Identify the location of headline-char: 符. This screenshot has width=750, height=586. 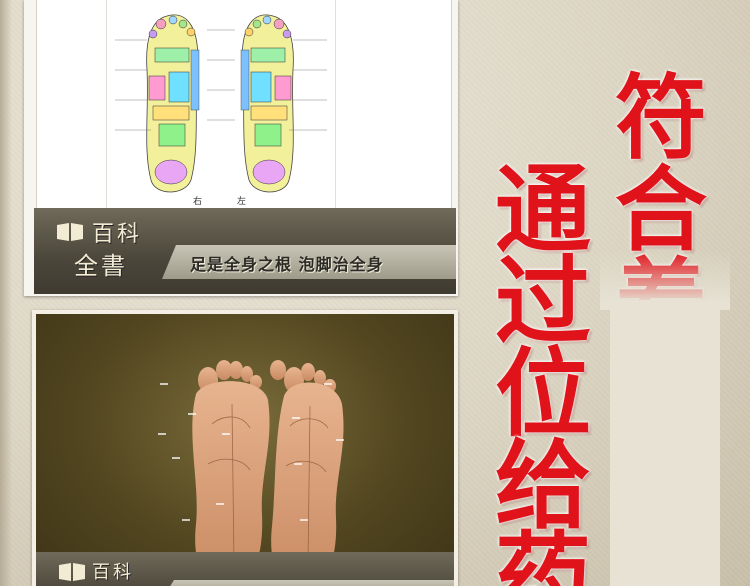
(661, 118).